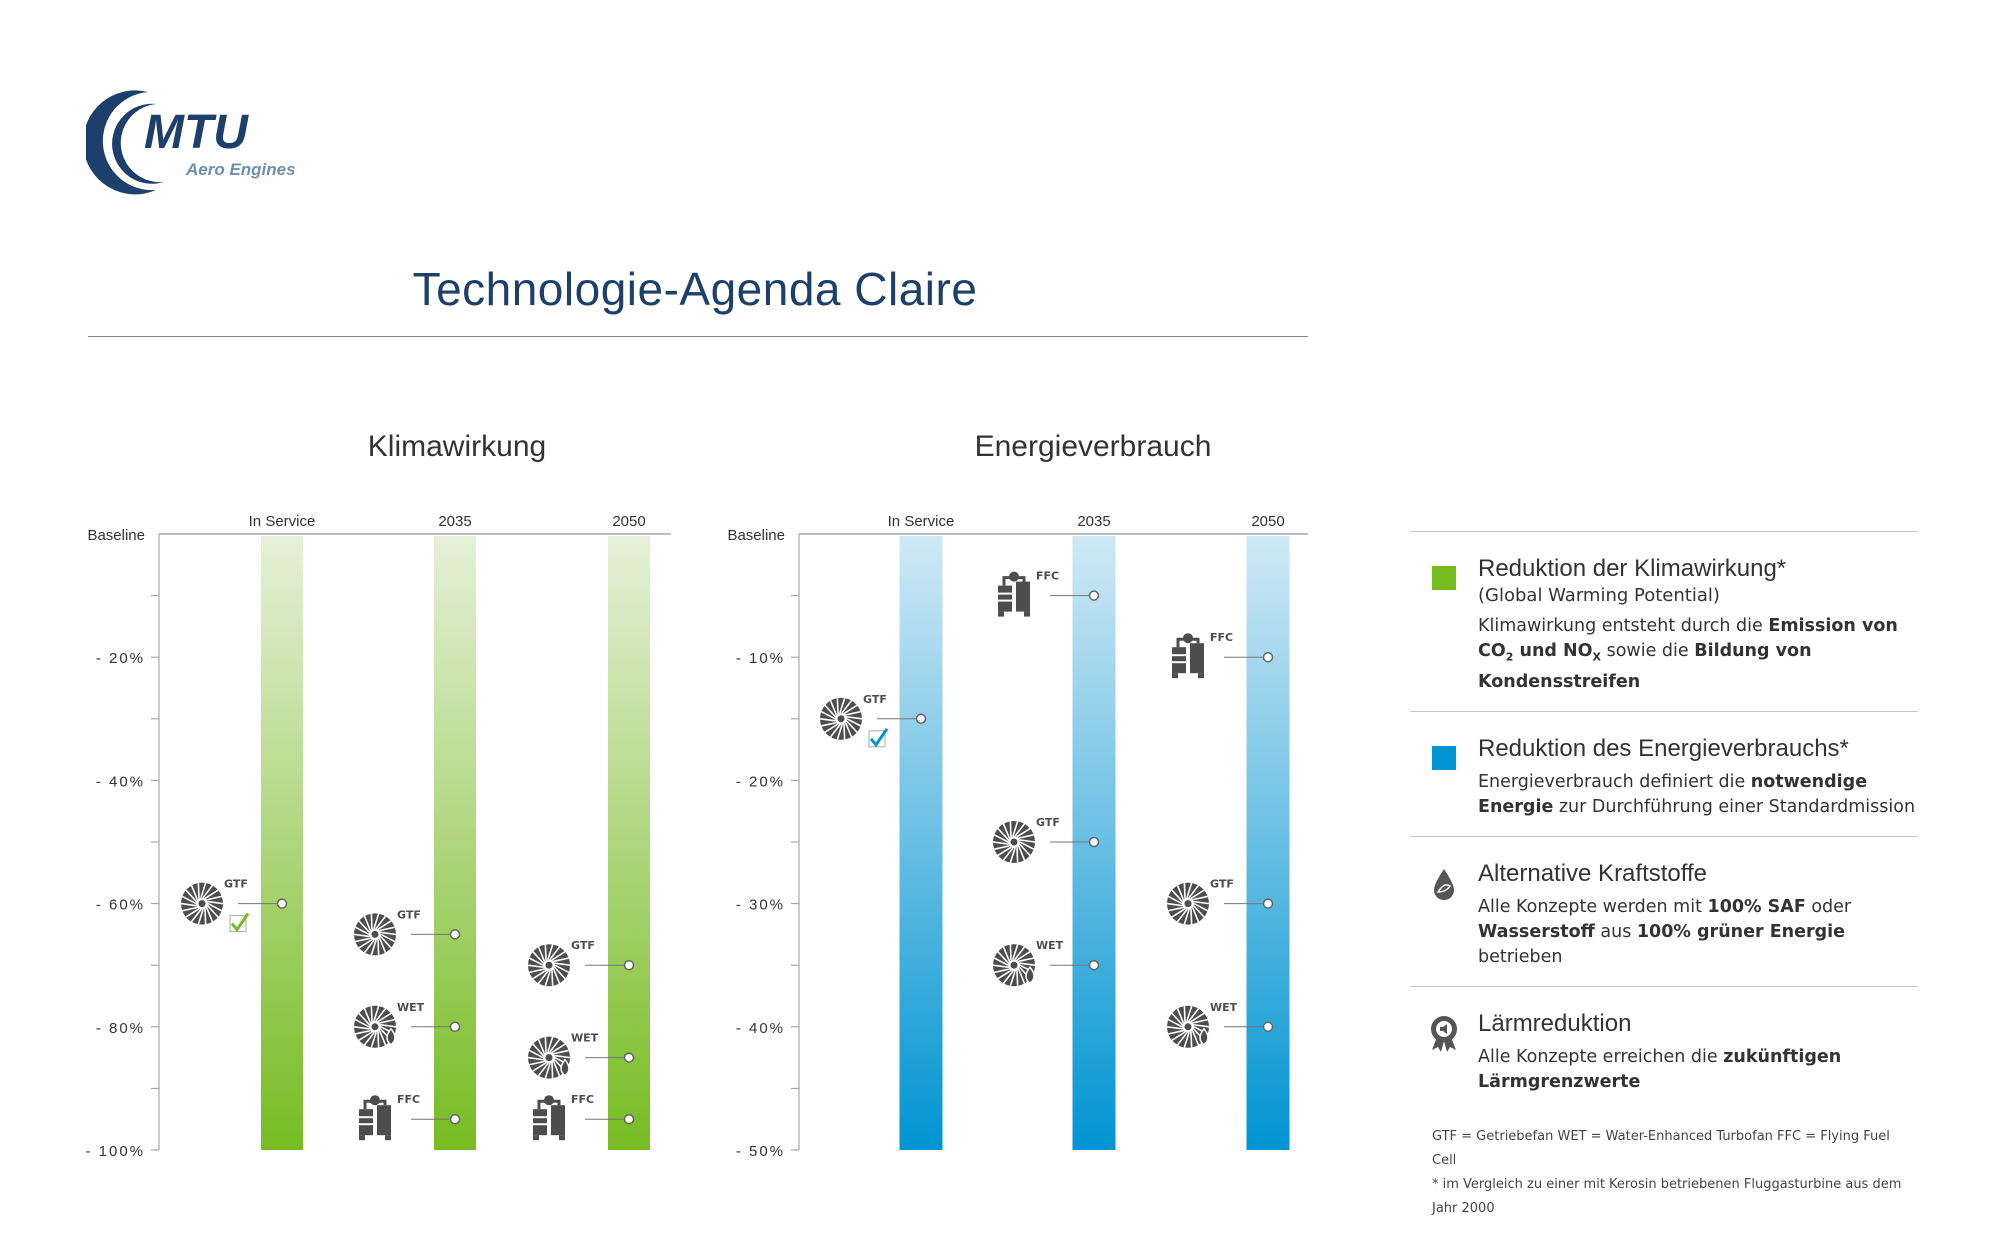 The image size is (2000, 1236). I want to click on check-icon, so click(879, 737).